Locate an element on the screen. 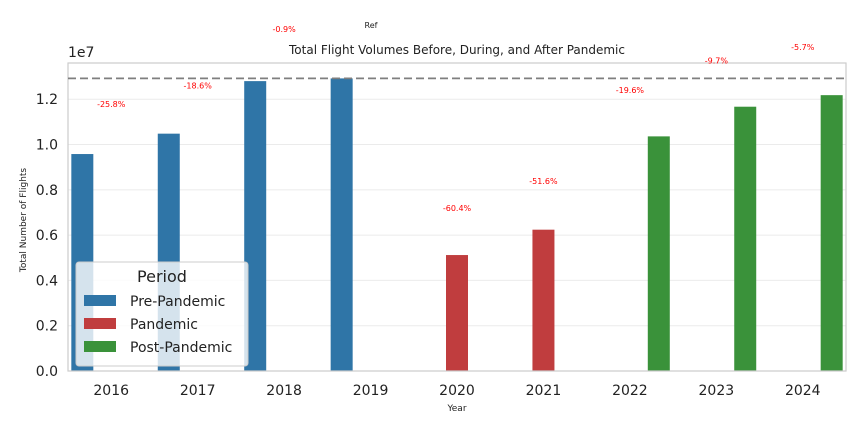  legend-title: Period is located at coordinates (162, 276).